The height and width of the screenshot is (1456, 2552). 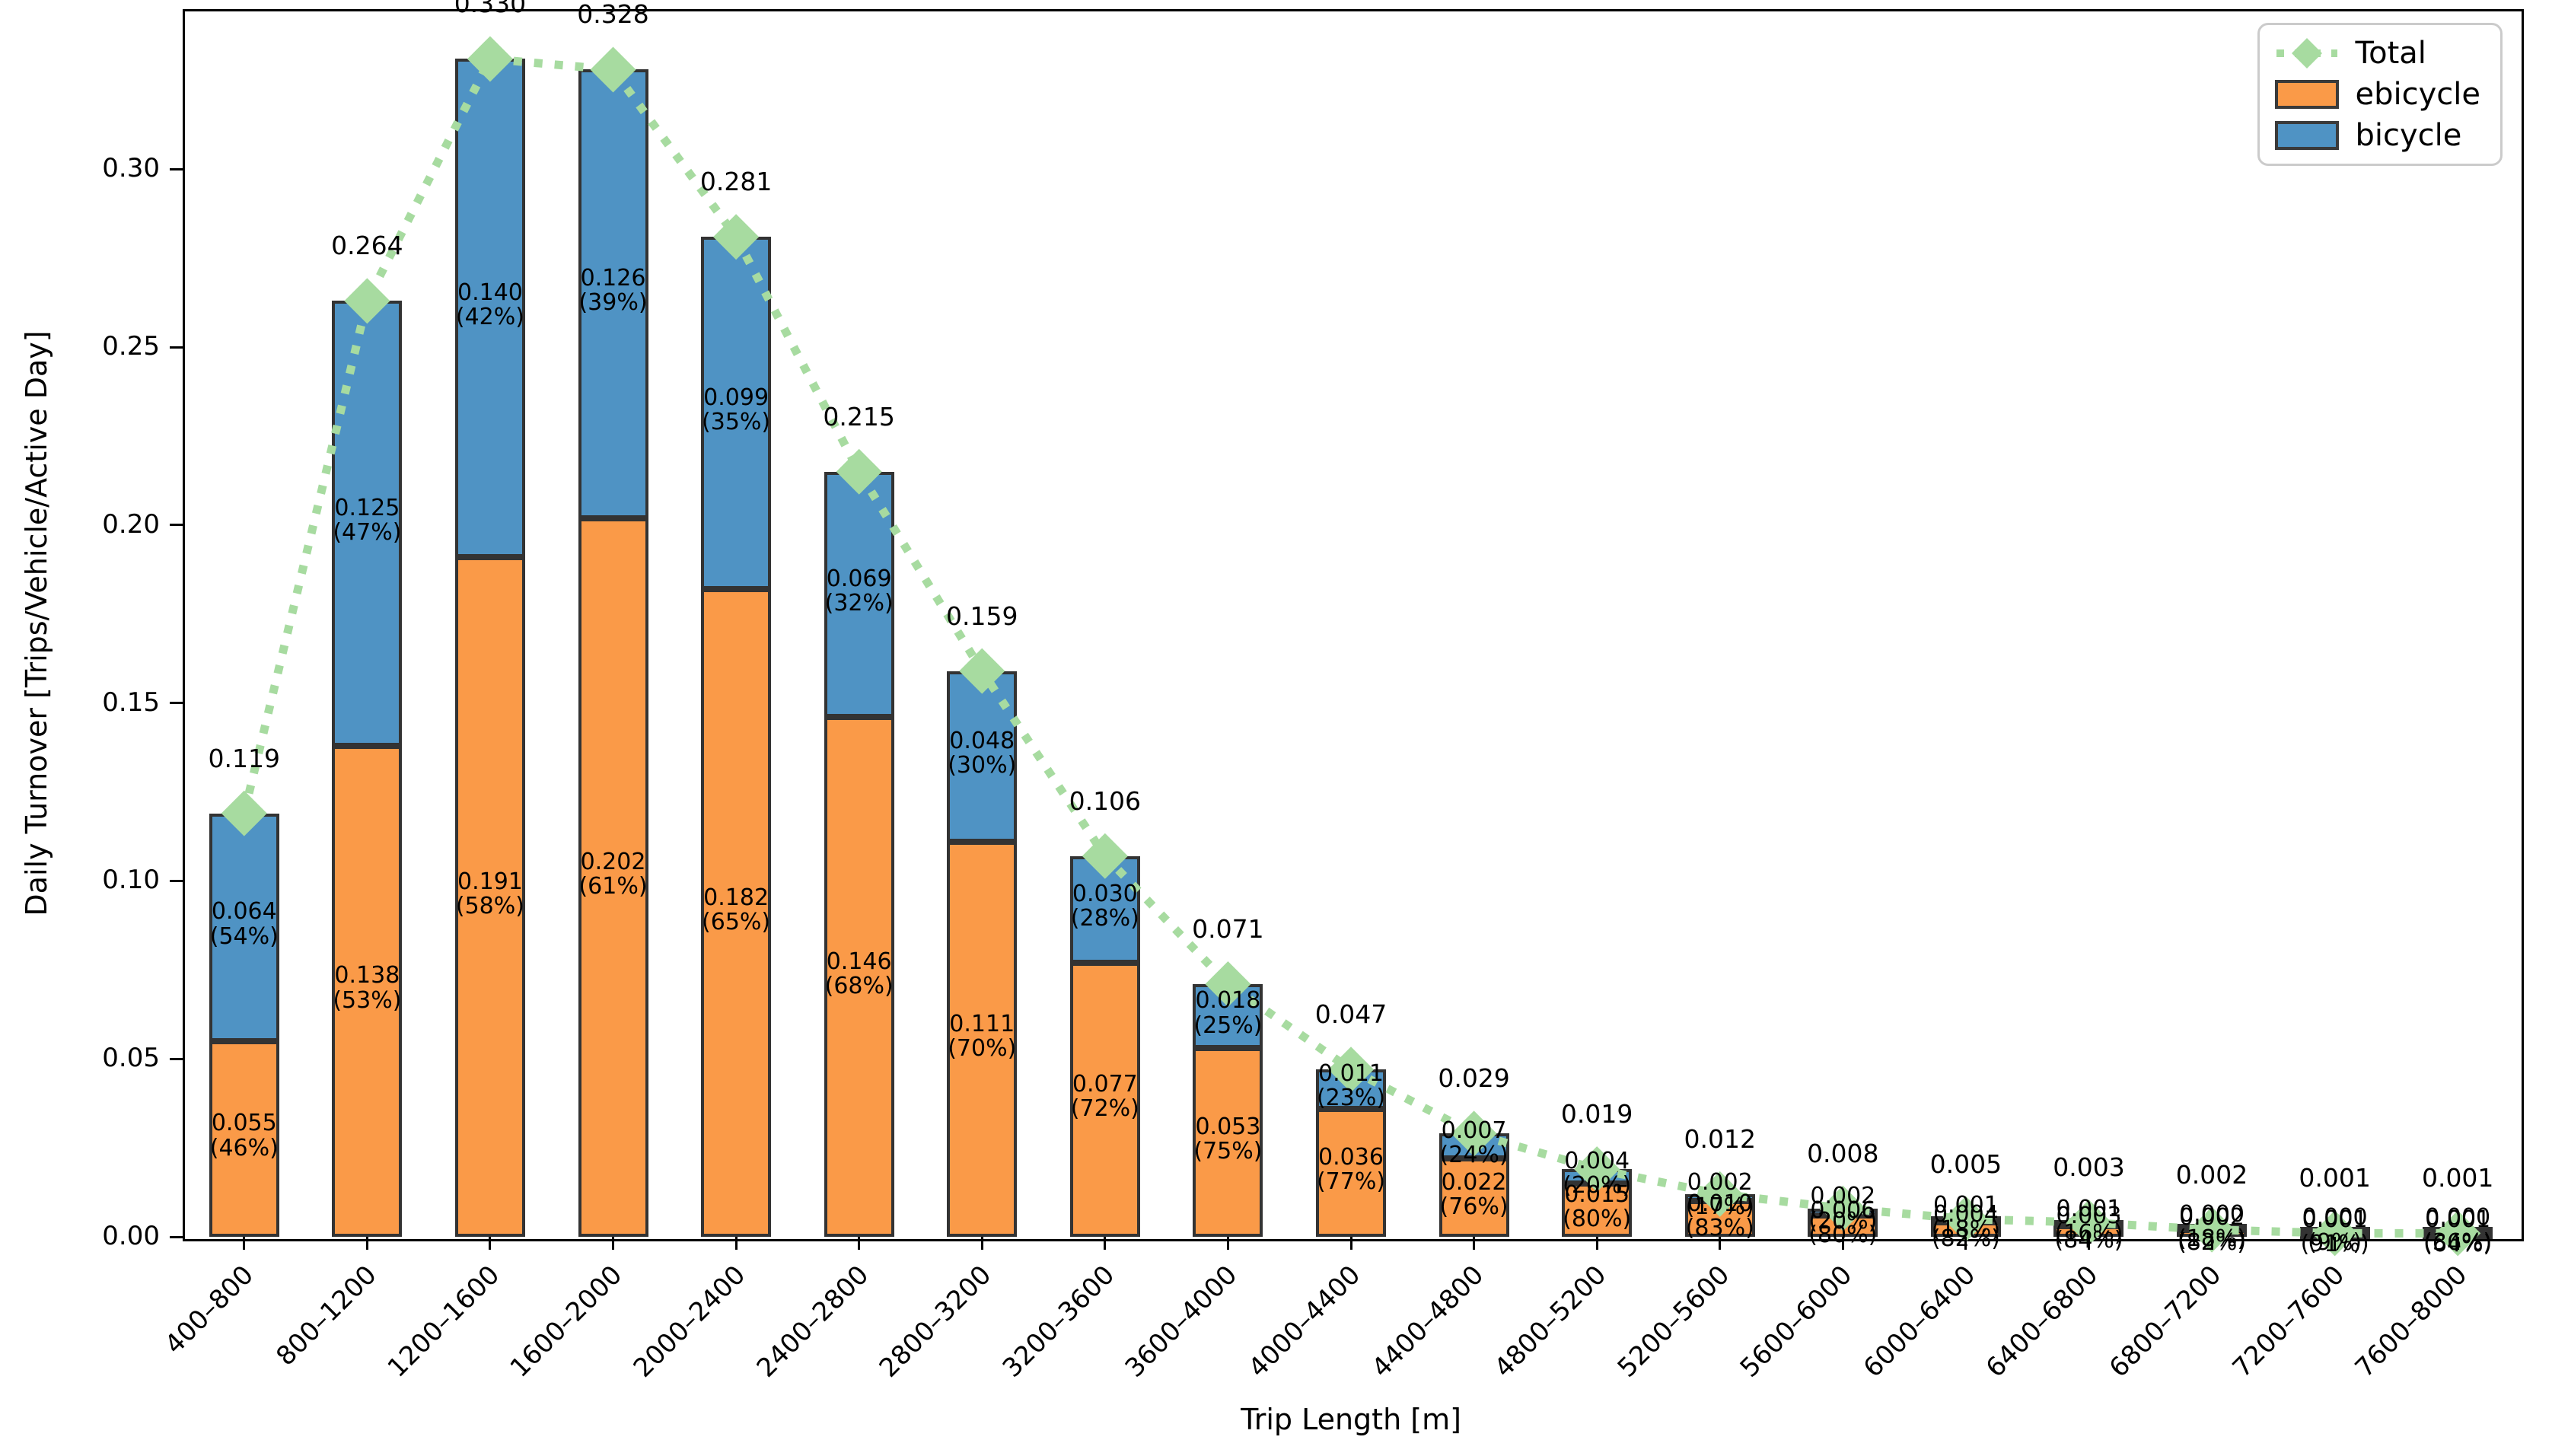 I want to click on x-tick-label: 4800–5200, so click(x=1550, y=1322).